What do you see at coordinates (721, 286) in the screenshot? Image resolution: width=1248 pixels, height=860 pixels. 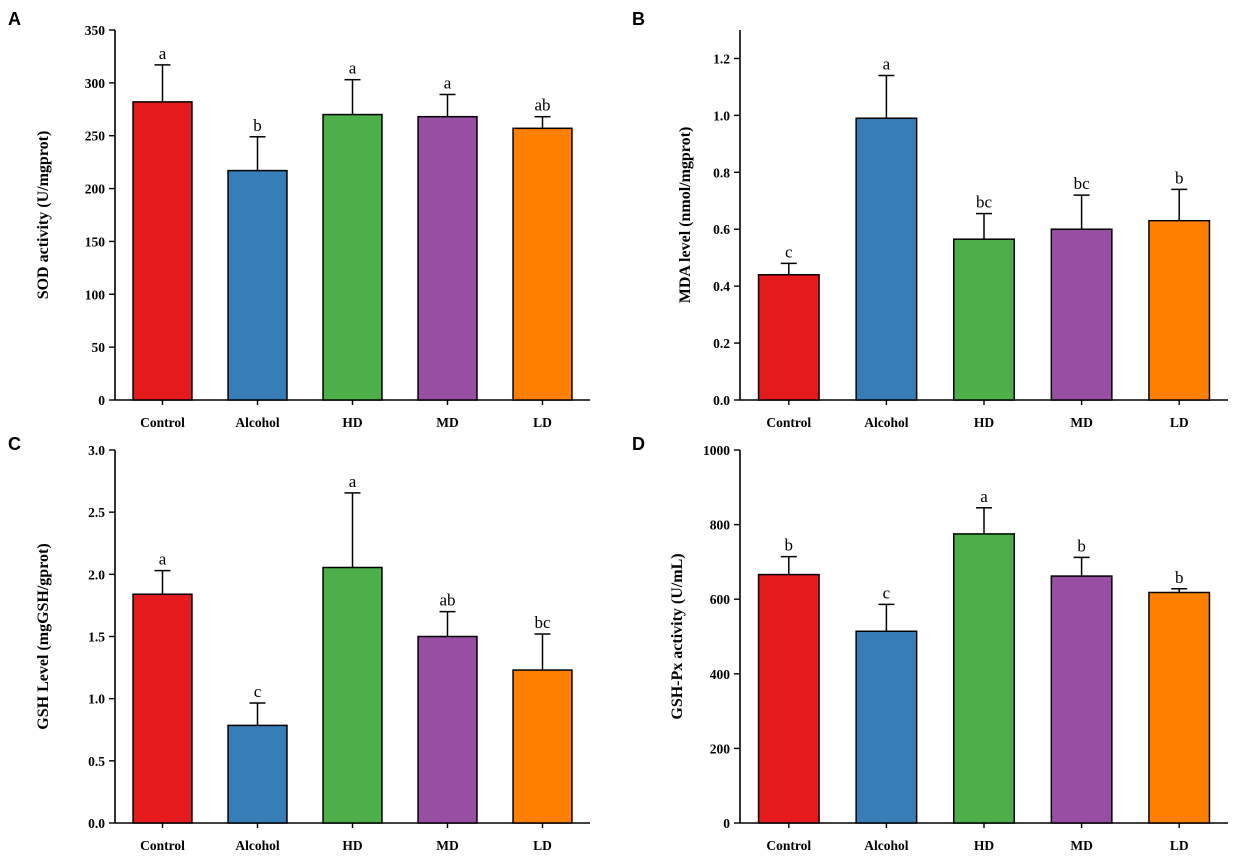 I see `y-tick-label: 0.4` at bounding box center [721, 286].